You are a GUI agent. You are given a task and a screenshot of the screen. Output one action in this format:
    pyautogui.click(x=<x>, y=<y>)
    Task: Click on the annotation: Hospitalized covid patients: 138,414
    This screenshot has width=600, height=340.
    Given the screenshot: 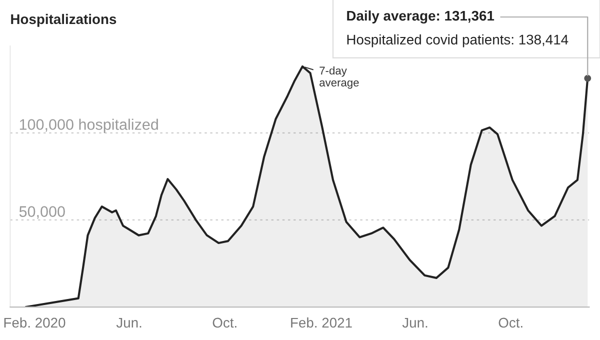 What is the action you would take?
    pyautogui.click(x=457, y=41)
    